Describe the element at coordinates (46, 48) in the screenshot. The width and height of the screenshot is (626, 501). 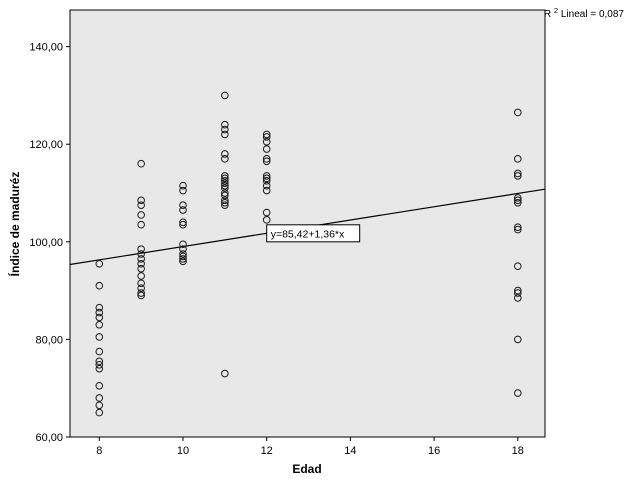
I see `y-tick-label: 140,00` at that location.